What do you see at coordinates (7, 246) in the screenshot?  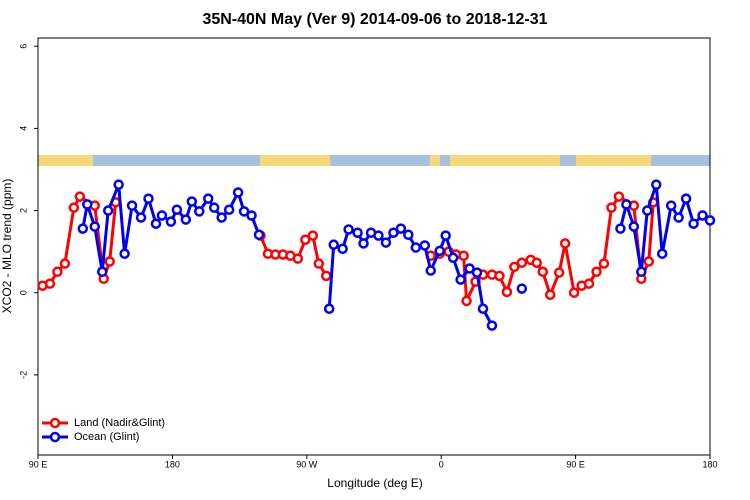 I see `y-axis-label: XCO2 - MLO trend (ppm)` at bounding box center [7, 246].